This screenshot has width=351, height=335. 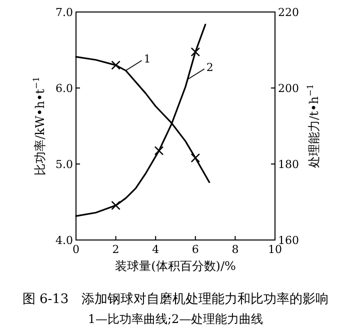 I want to click on annotation: 2, so click(x=210, y=67).